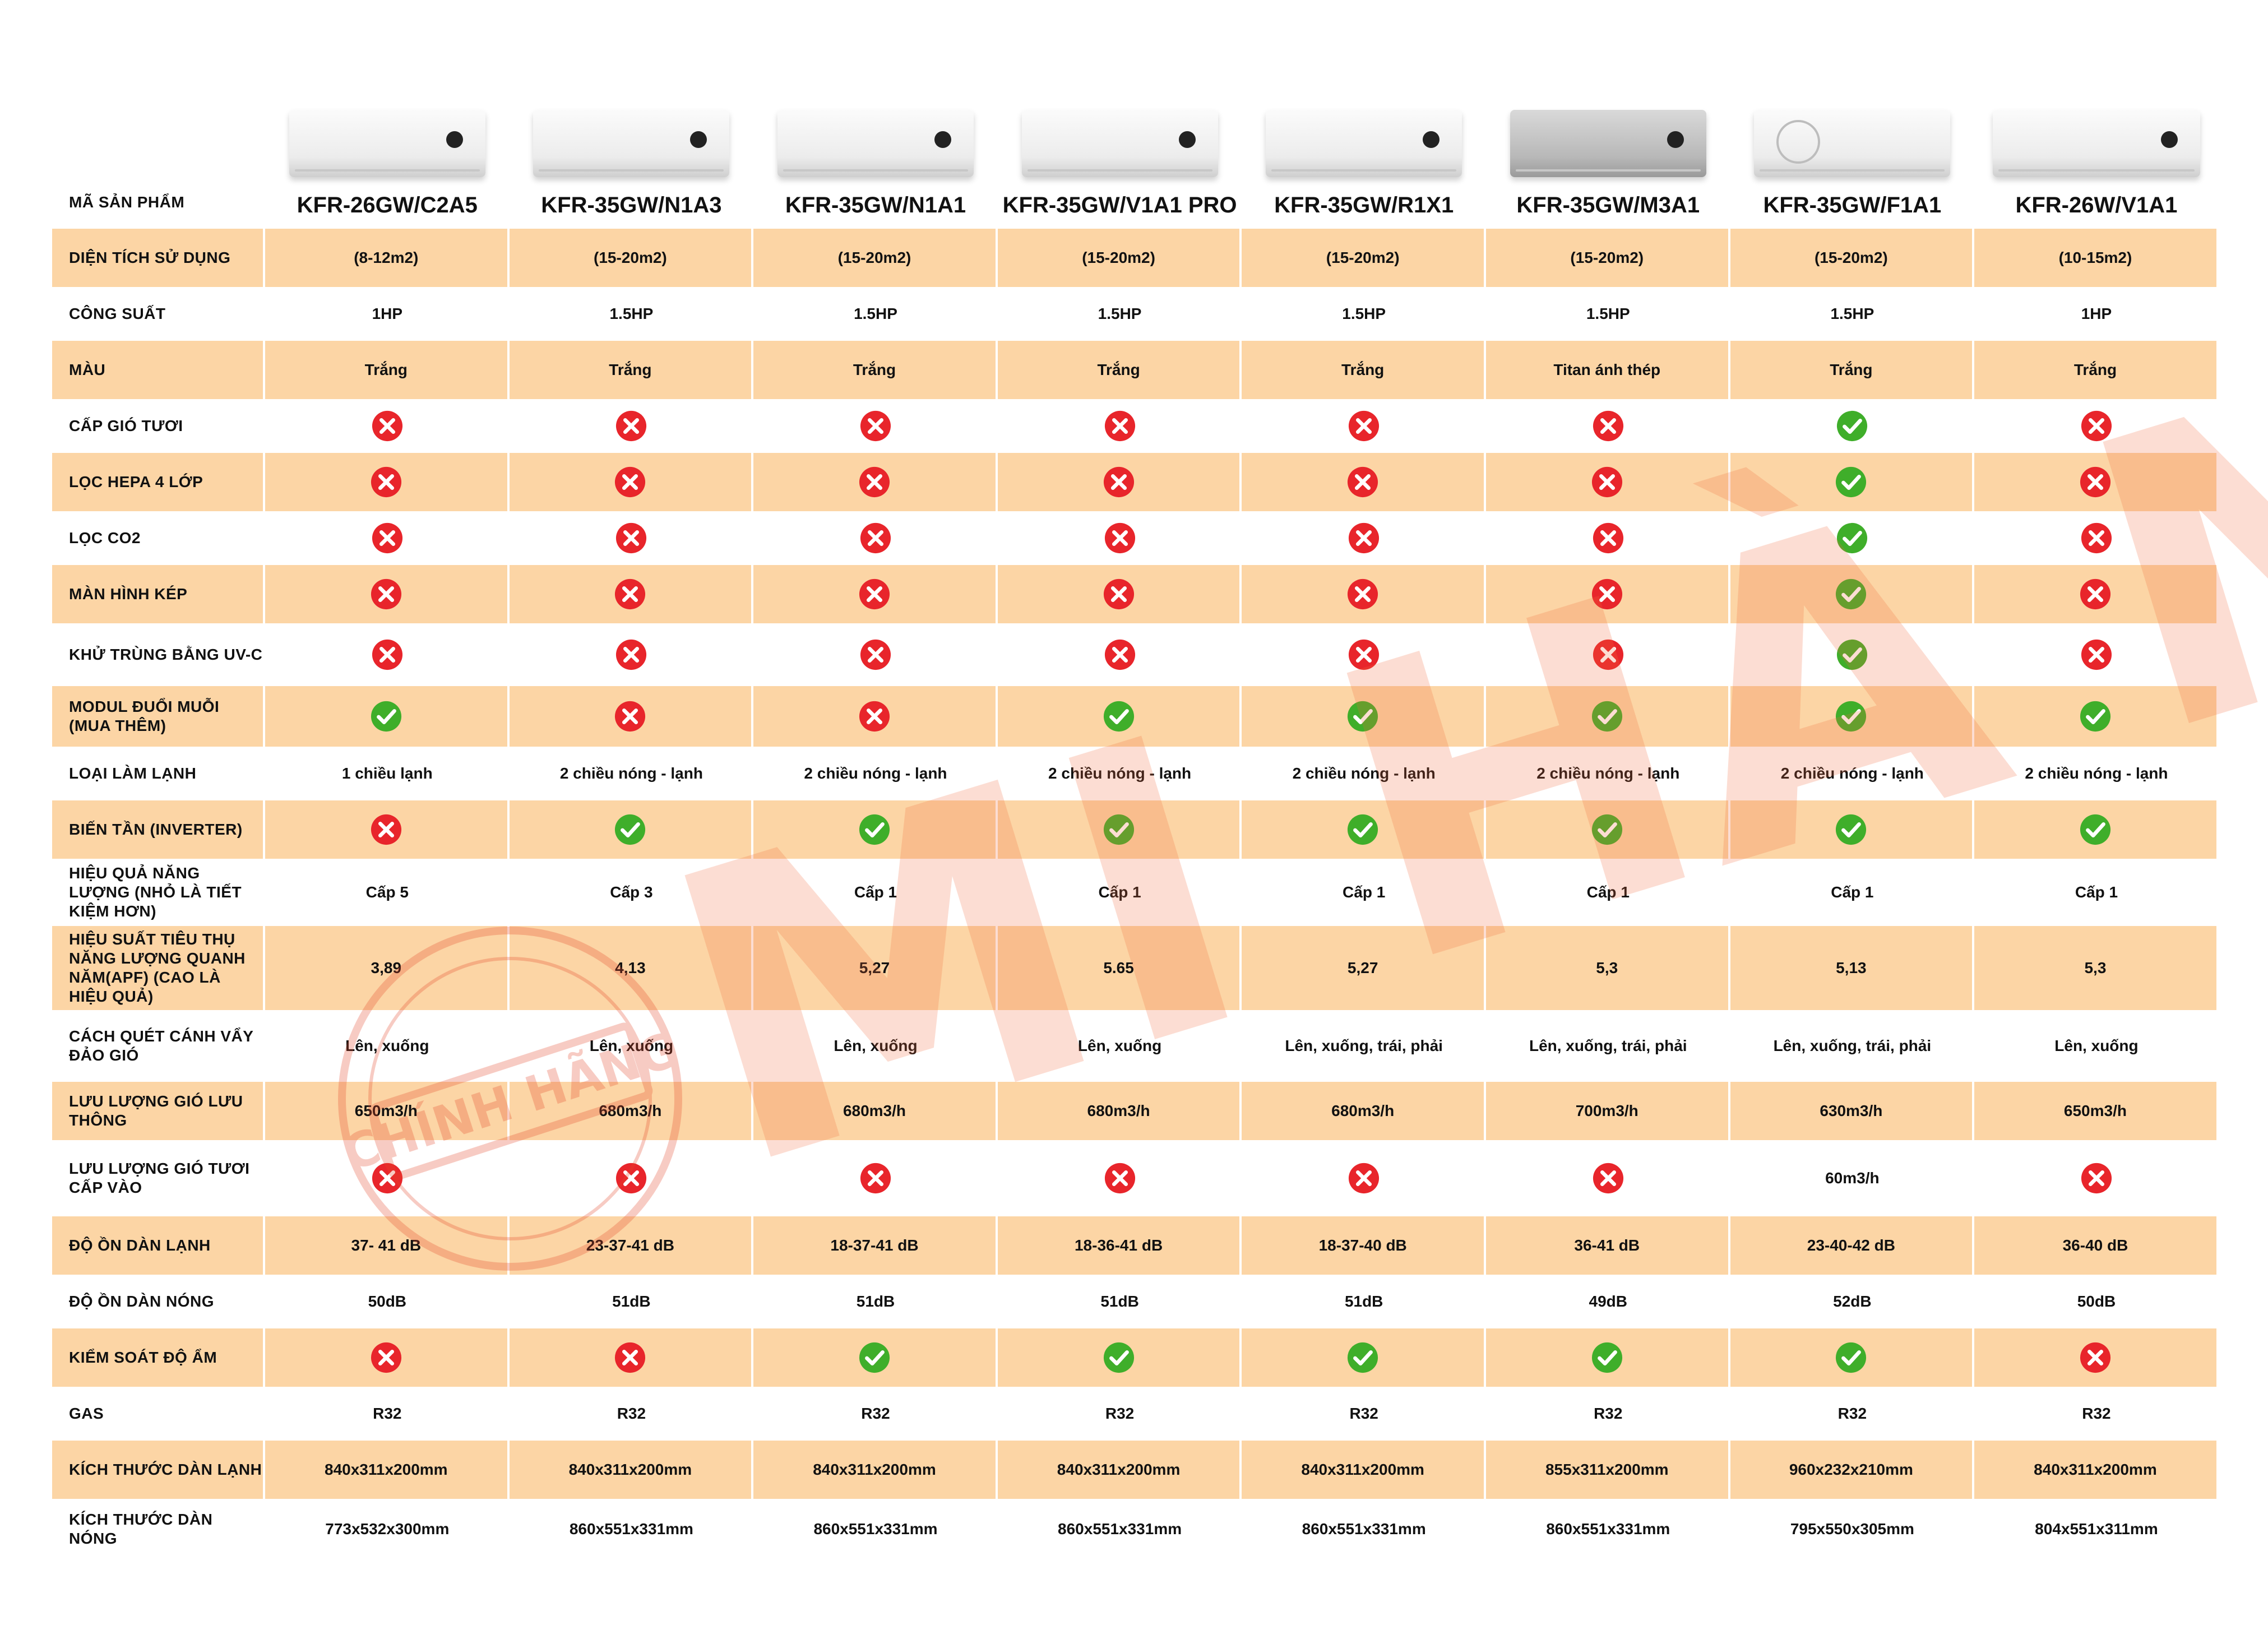 This screenshot has height=1639, width=2268. I want to click on table-cell: 5,27, so click(875, 968).